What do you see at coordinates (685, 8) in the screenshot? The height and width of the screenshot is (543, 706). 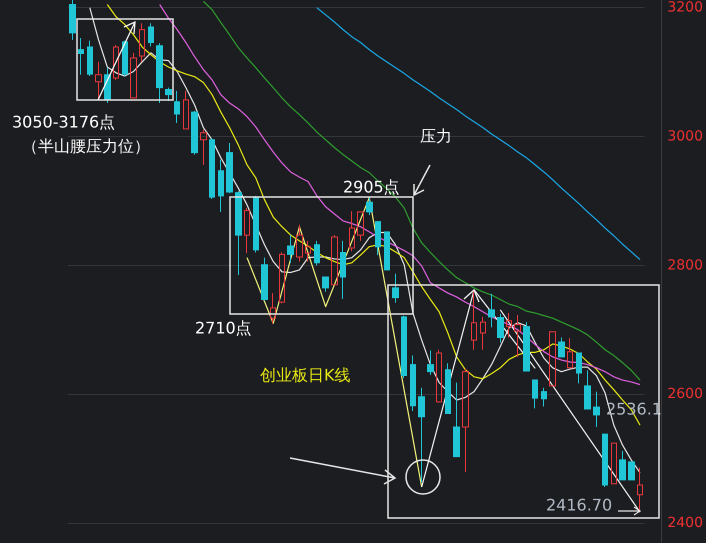 I see `y-tick-label: 3200` at bounding box center [685, 8].